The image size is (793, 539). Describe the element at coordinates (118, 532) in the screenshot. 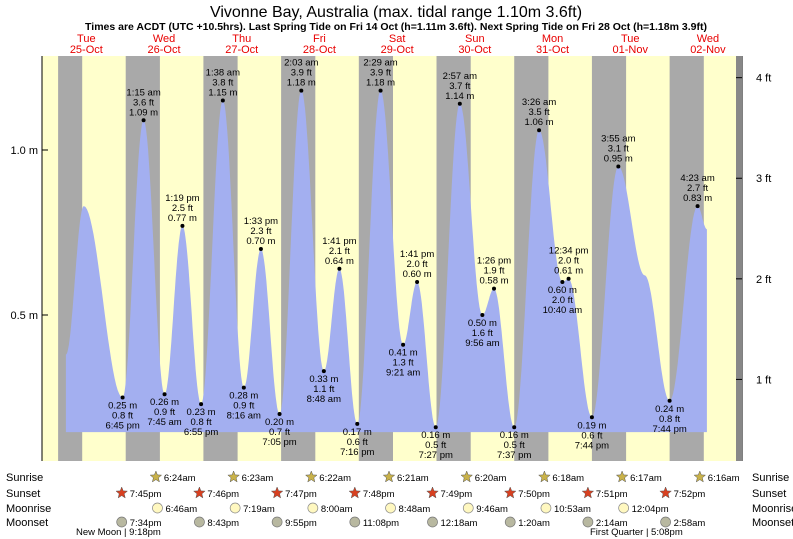

I see `moon-phase-new: New Moon | 9:18pm` at that location.